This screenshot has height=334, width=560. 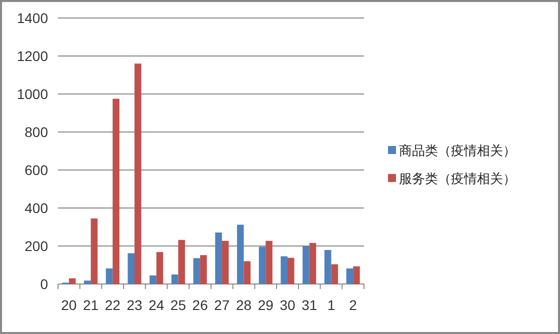 I want to click on x-tick-label: 31, so click(x=310, y=305).